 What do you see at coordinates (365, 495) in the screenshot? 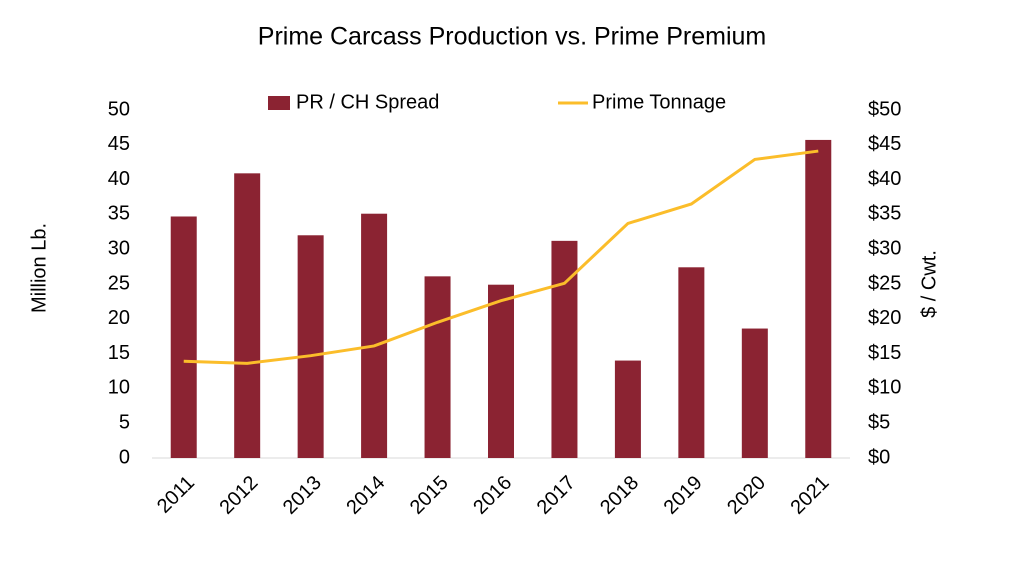
I see `x-tick-label: 2014` at bounding box center [365, 495].